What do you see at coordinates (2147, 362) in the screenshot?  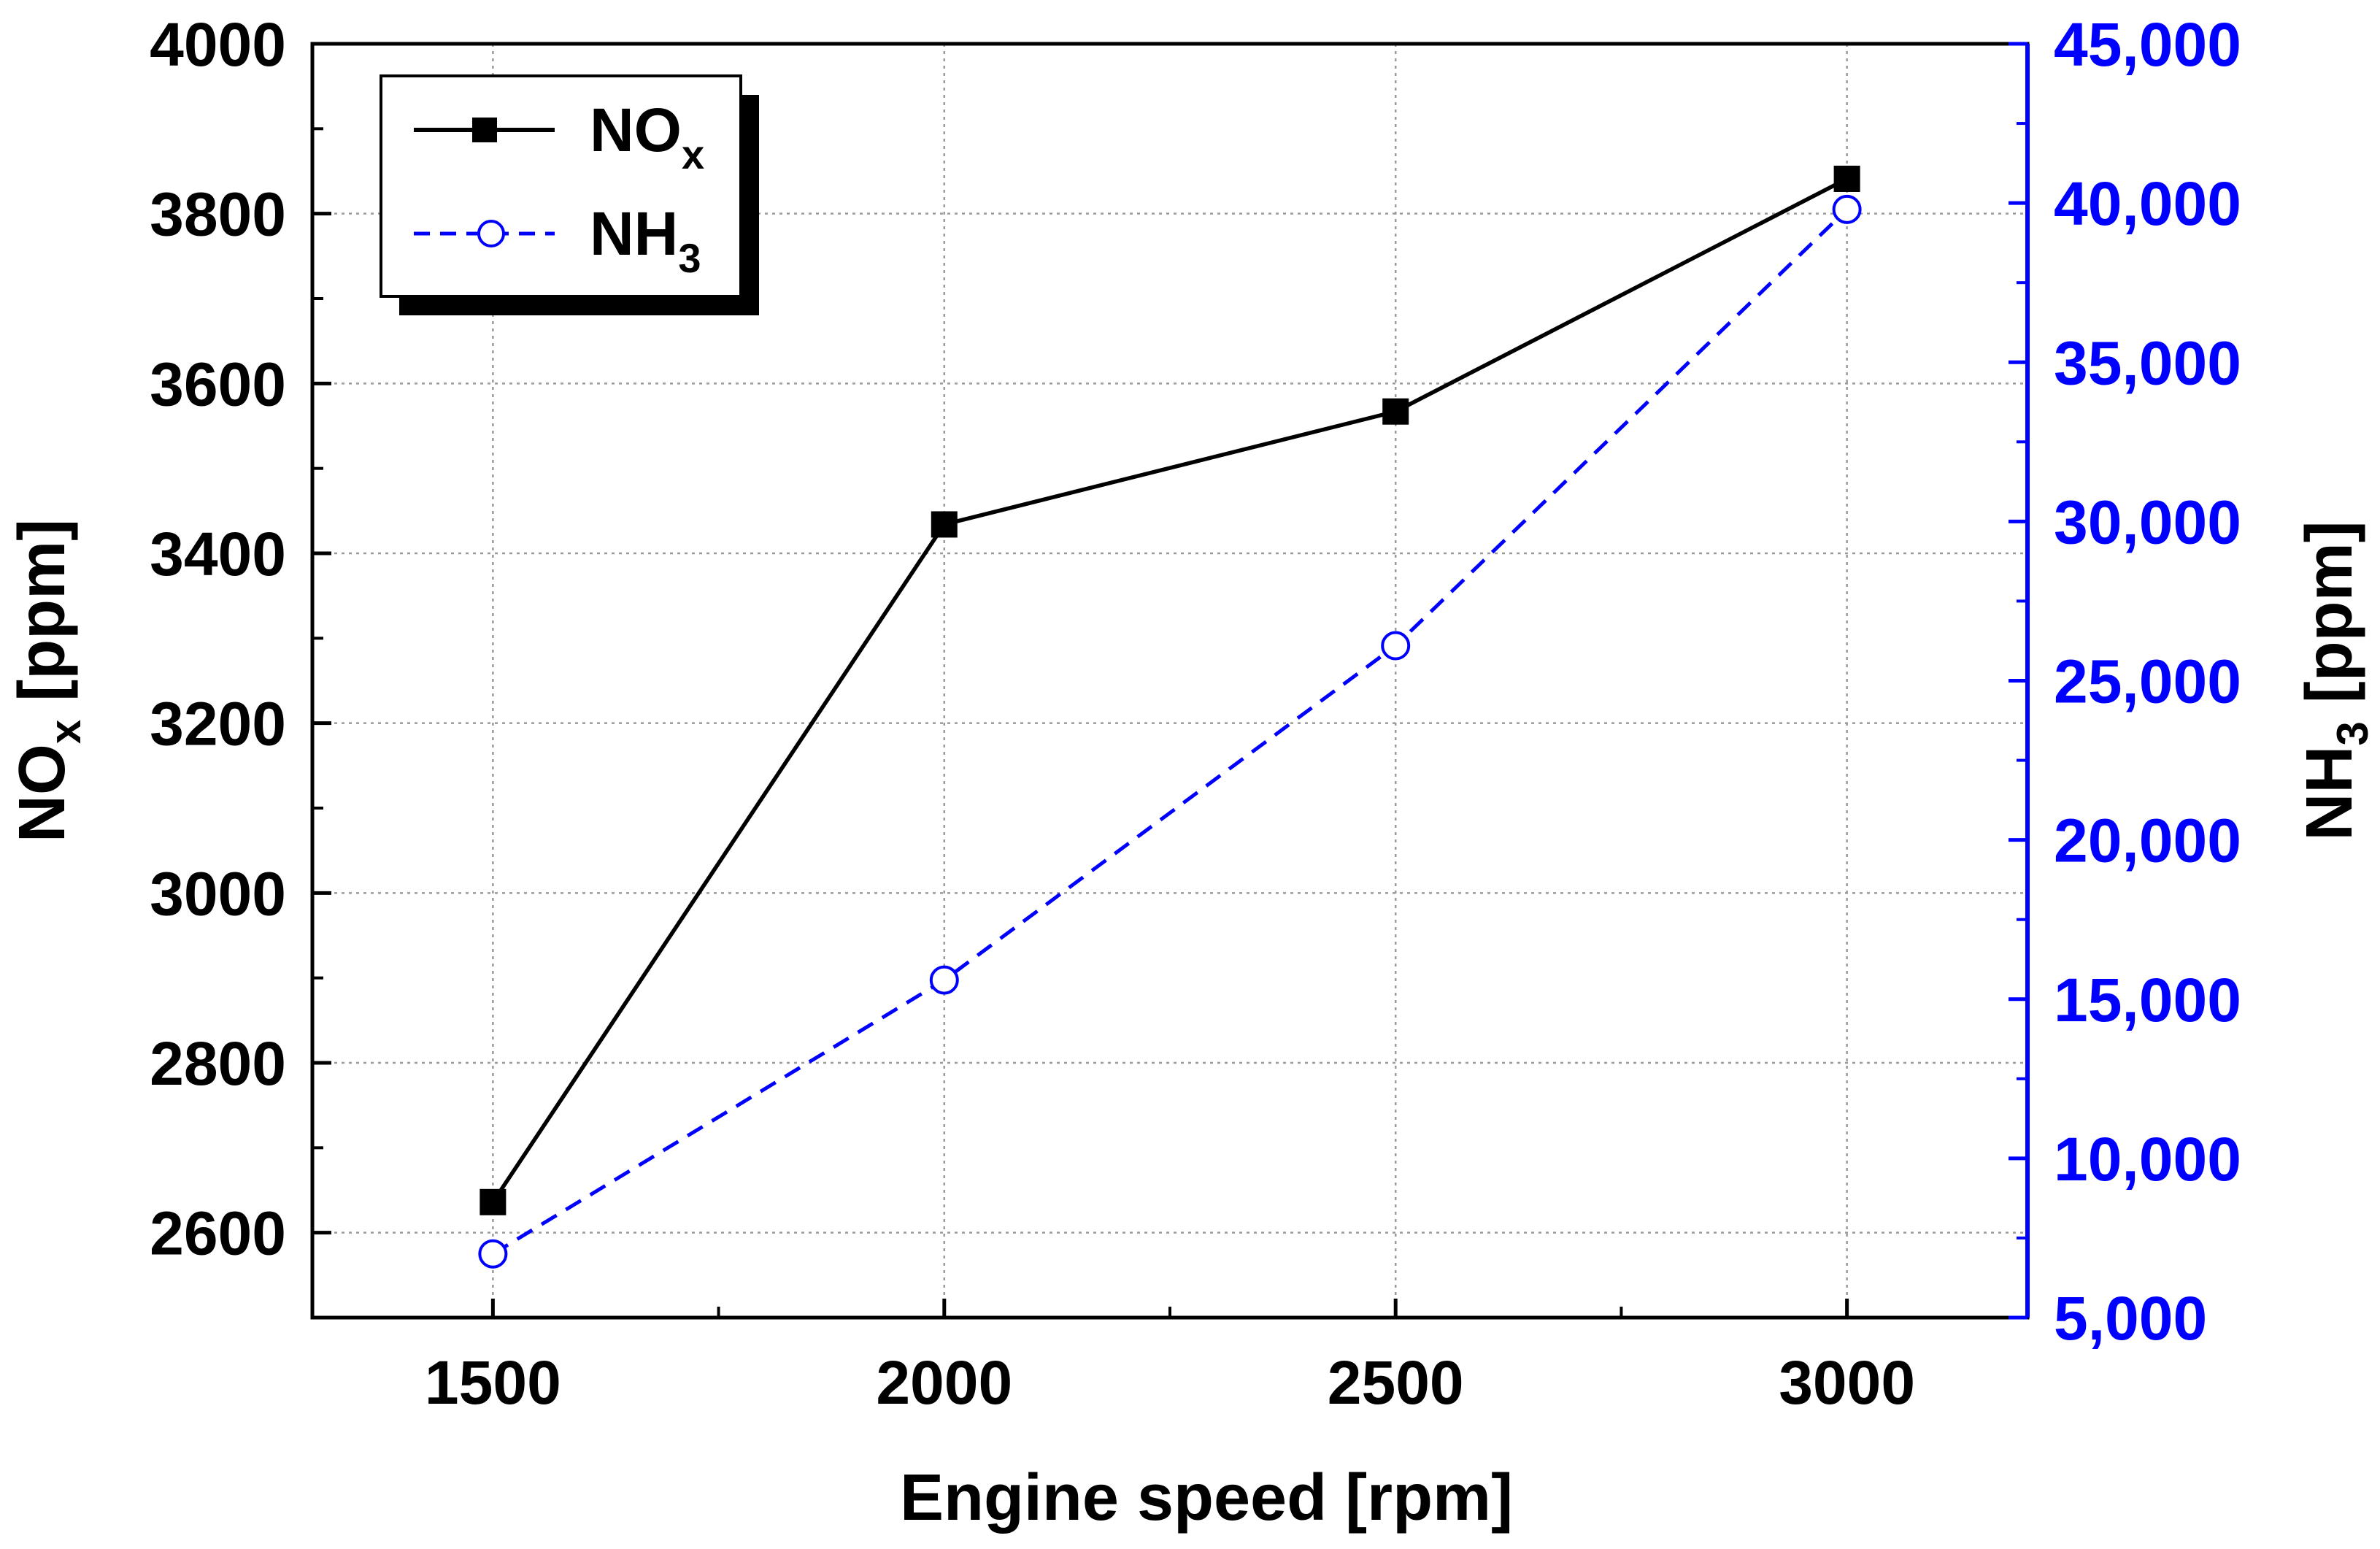 I see `y2-tick-label: 35,000` at bounding box center [2147, 362].